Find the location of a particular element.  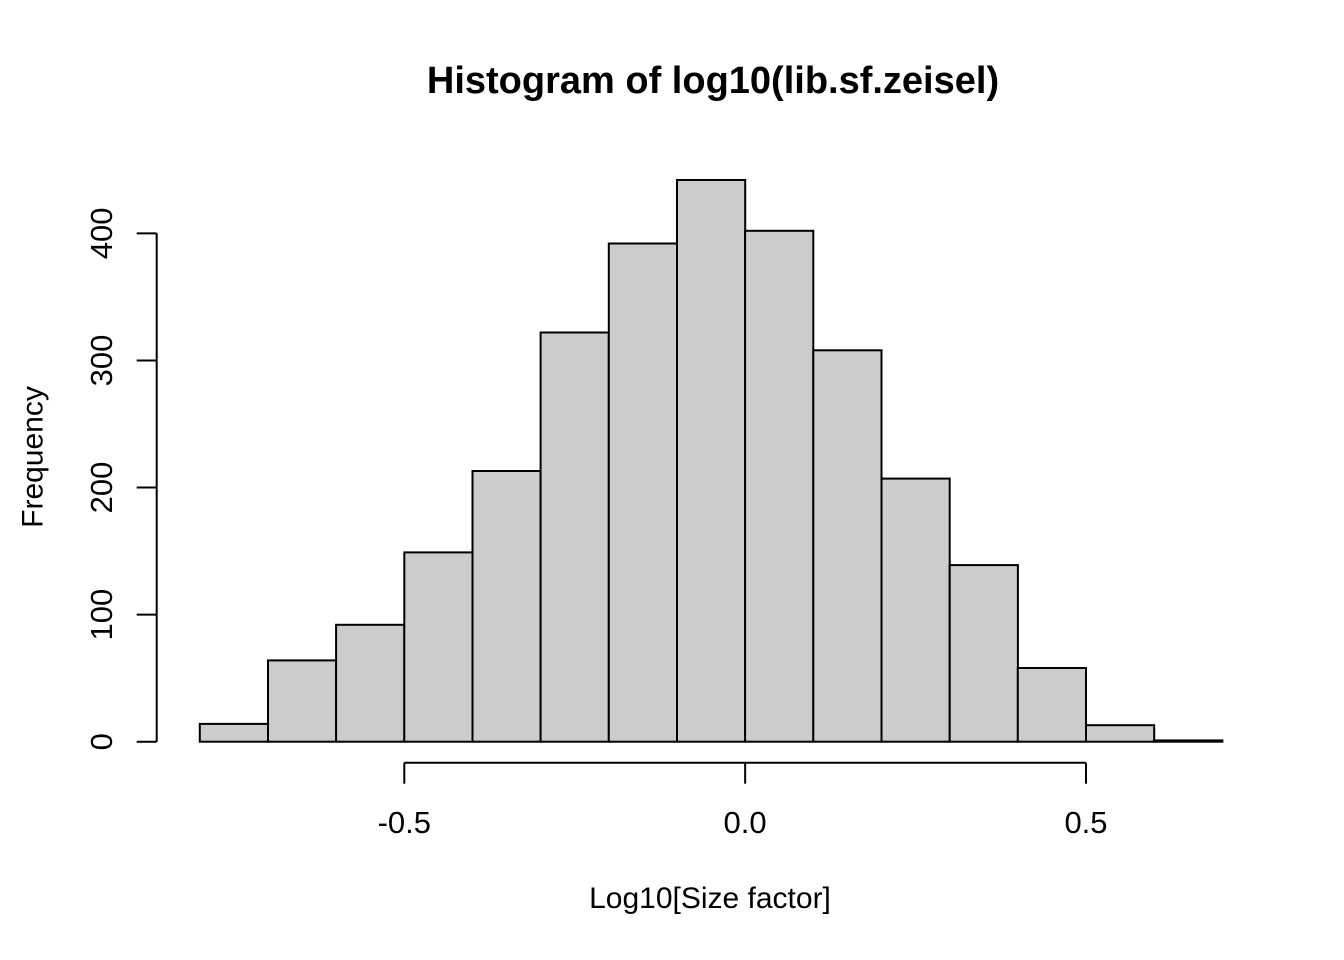

chart-title: Histogram of log10(lib.sf.zeisel) is located at coordinates (713, 81).